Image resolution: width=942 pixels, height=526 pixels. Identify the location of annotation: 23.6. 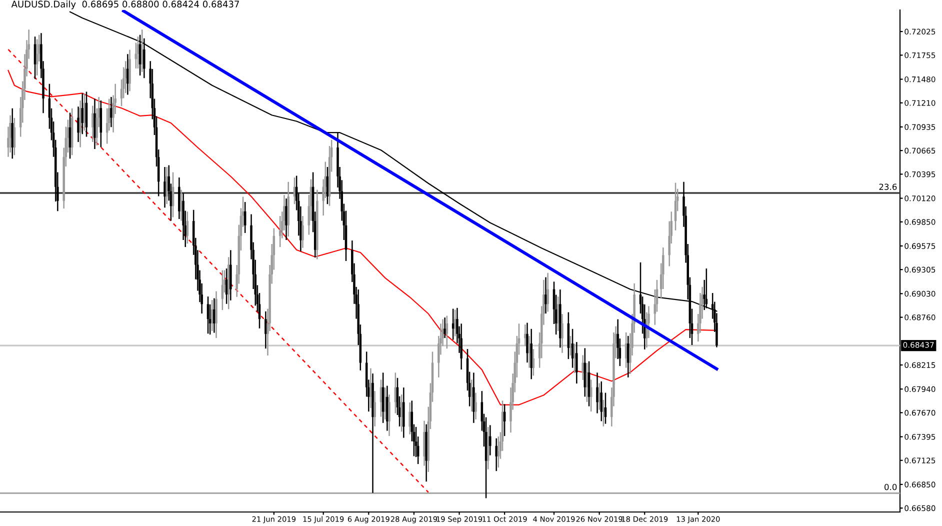
(888, 187).